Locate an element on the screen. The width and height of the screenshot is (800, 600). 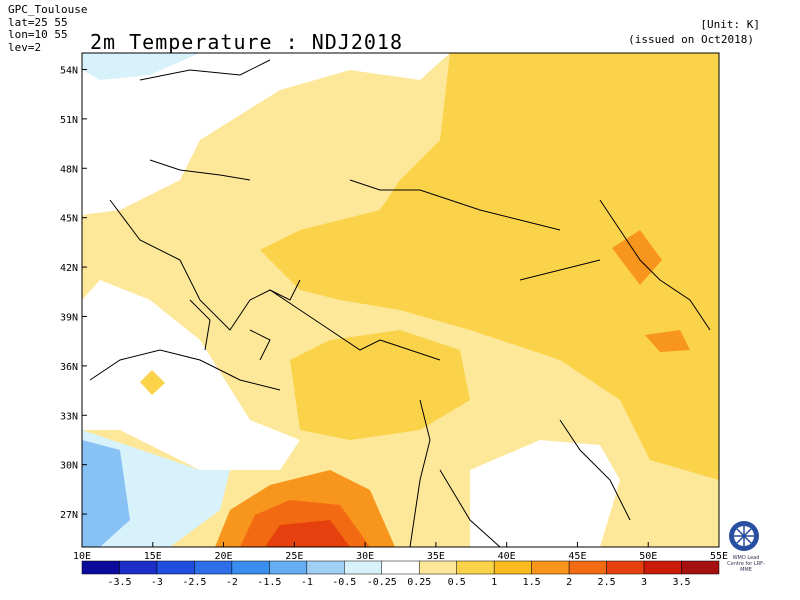
legend-label: 2.5 is located at coordinates (607, 582).